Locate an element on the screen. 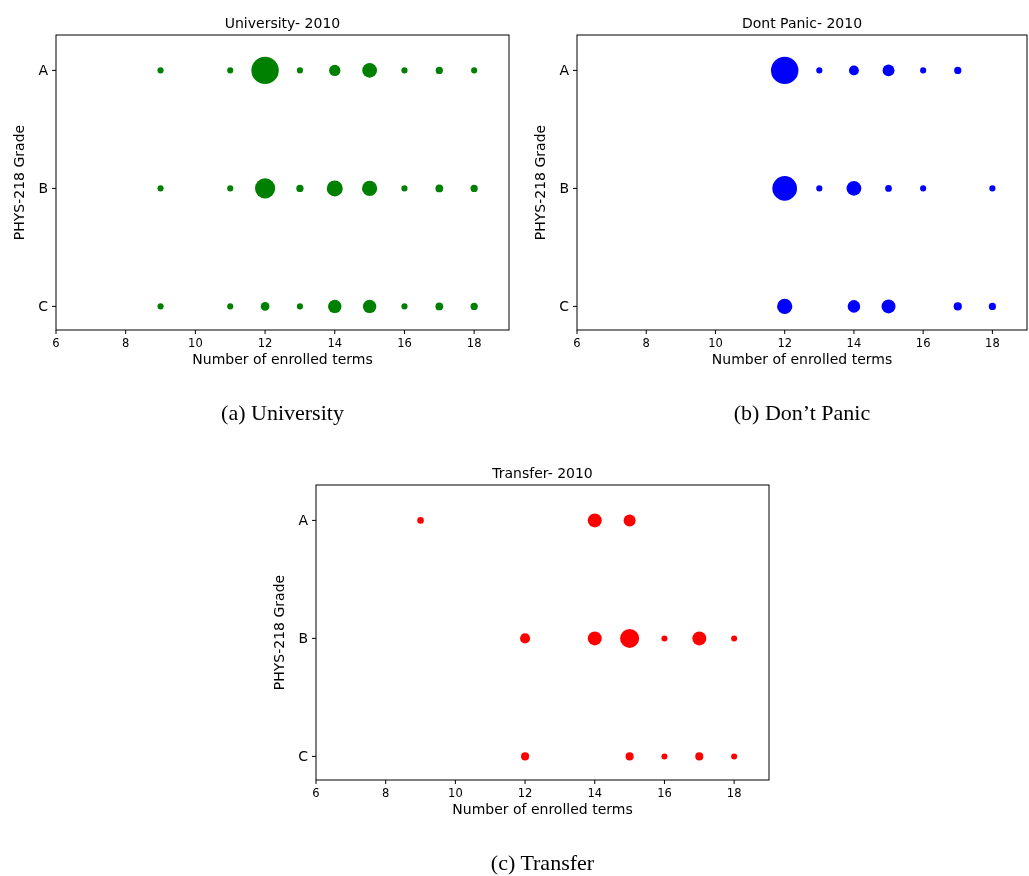  chart-title: University- 2010 is located at coordinates (282, 23).